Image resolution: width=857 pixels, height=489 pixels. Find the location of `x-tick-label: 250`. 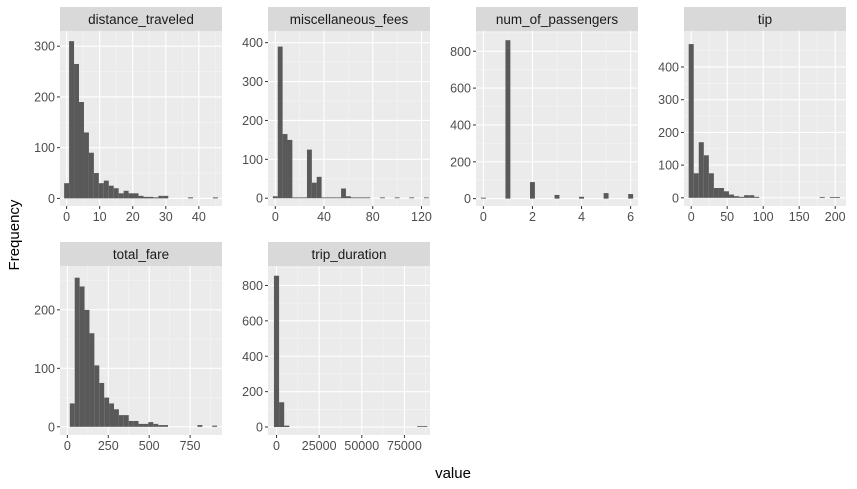

x-tick-label: 250 is located at coordinates (108, 446).